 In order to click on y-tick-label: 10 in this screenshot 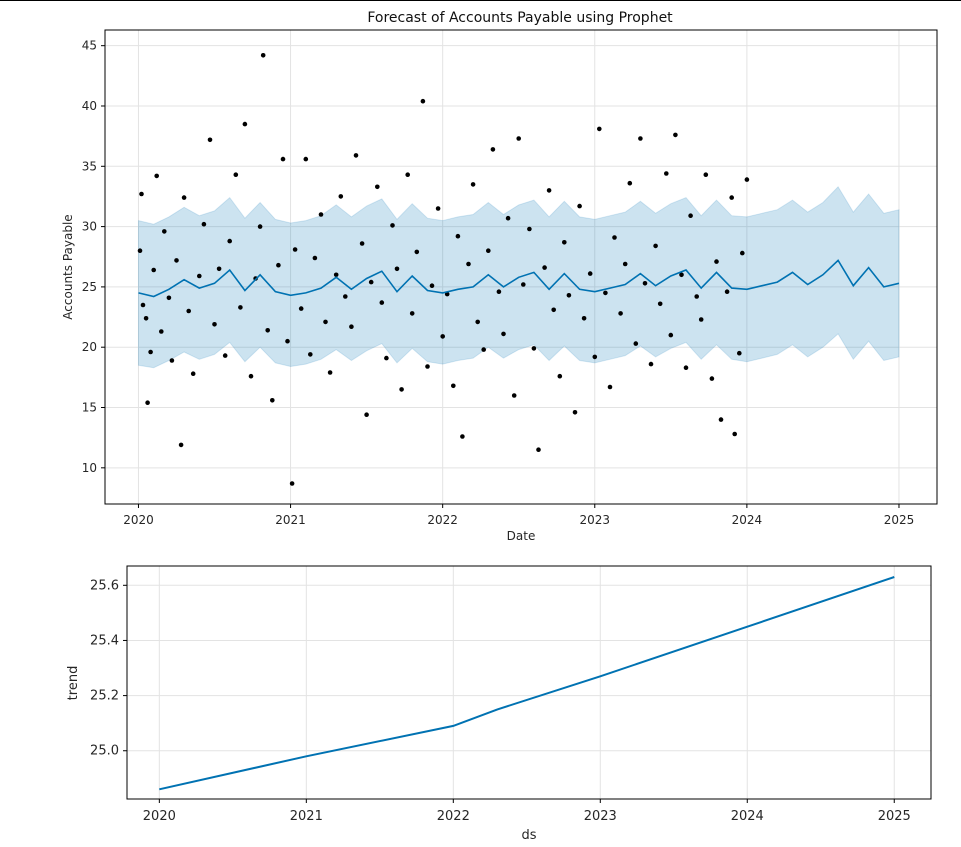, I will do `click(89, 468)`.